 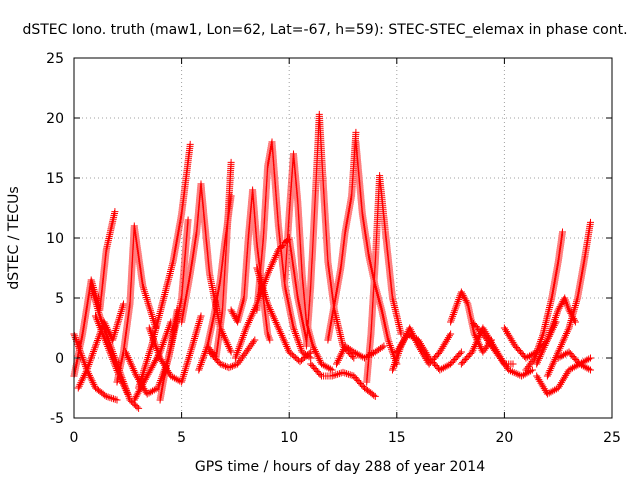 I want to click on x-axis-label: GPS time / hours of day 288 of year 2014, so click(x=340, y=467).